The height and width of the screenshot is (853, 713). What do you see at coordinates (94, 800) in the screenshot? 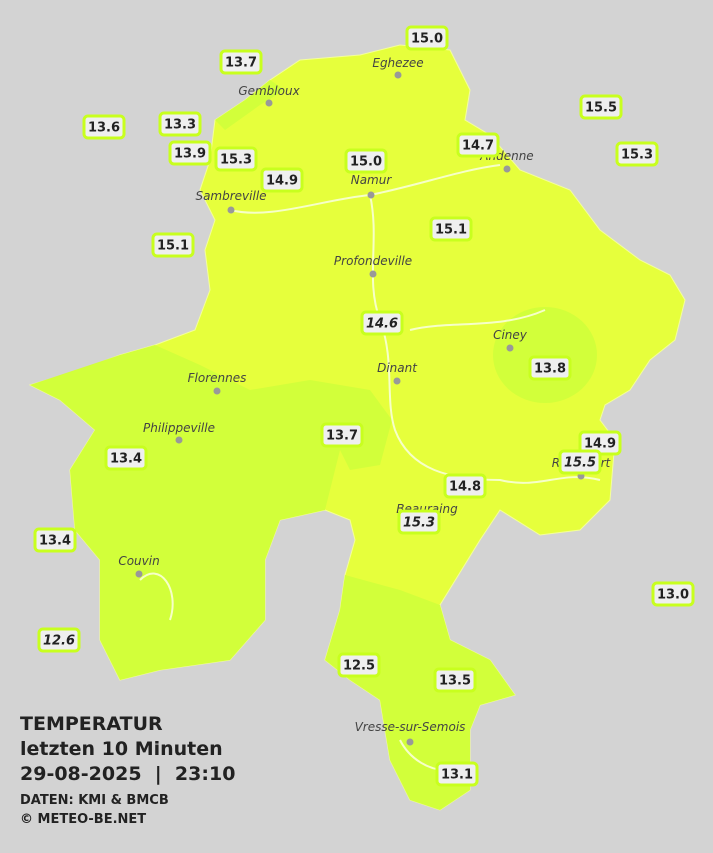
I see `legend-credit: DATEN: KMI & BMCB` at bounding box center [94, 800].